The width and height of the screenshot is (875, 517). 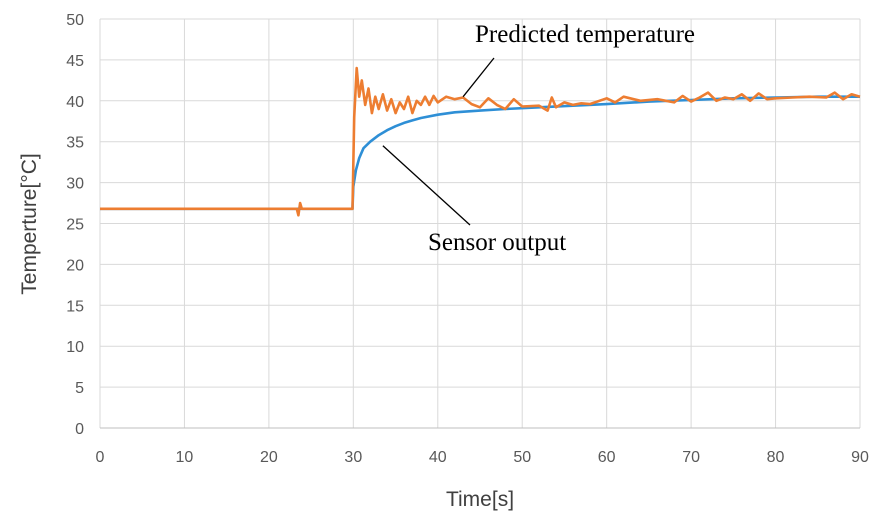 What do you see at coordinates (75, 102) in the screenshot?
I see `y-tick-label: 40` at bounding box center [75, 102].